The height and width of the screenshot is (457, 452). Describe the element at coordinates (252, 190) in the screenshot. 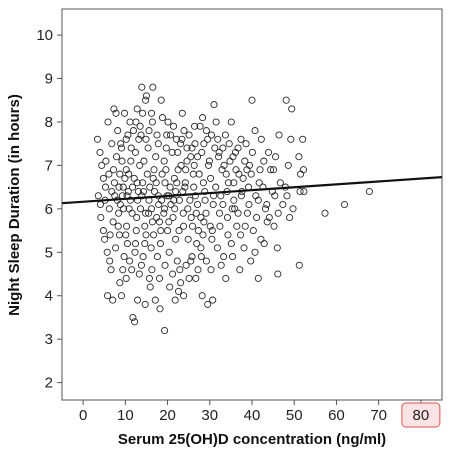

I see `regression-line` at that location.